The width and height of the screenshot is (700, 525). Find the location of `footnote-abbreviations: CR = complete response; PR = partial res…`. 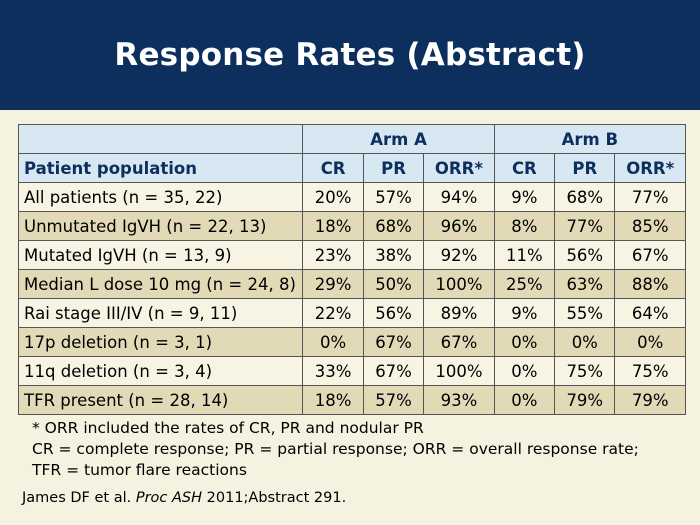

footnote-abbreviations: CR = complete response; PR = partial res… is located at coordinates (335, 449).